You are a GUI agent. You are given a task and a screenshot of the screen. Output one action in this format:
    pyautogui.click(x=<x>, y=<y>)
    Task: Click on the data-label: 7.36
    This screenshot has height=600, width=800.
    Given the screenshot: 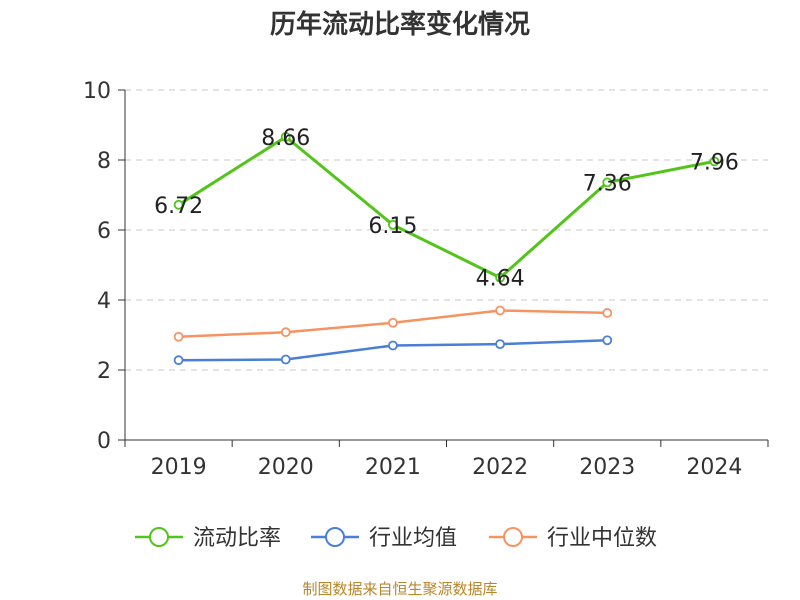 What is the action you would take?
    pyautogui.click(x=607, y=183)
    